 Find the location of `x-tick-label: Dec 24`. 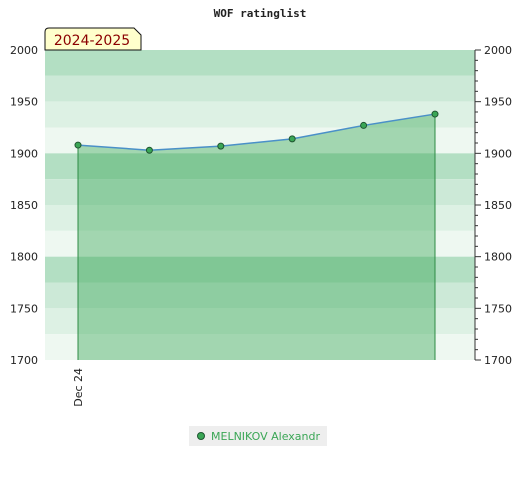

x-tick-label: Dec 24 is located at coordinates (78, 387).